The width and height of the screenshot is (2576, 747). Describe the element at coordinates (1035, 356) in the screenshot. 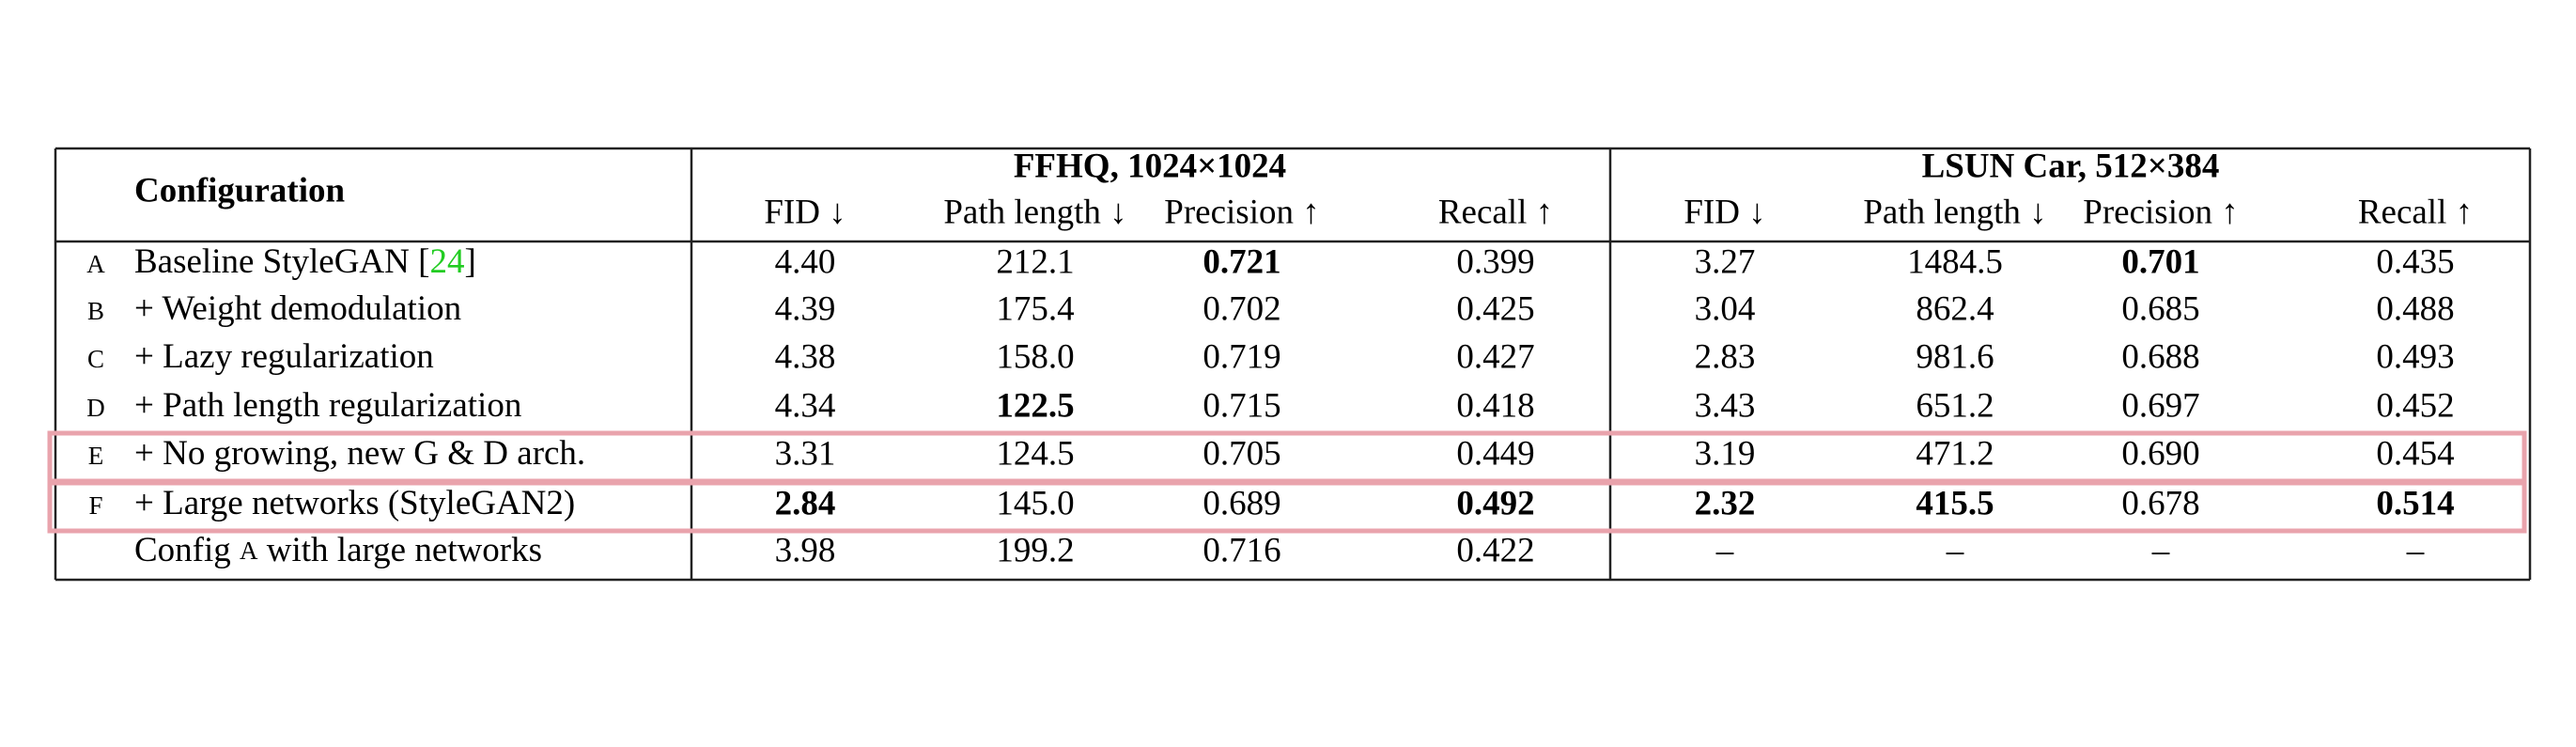

I see `cell: 158.0` at that location.